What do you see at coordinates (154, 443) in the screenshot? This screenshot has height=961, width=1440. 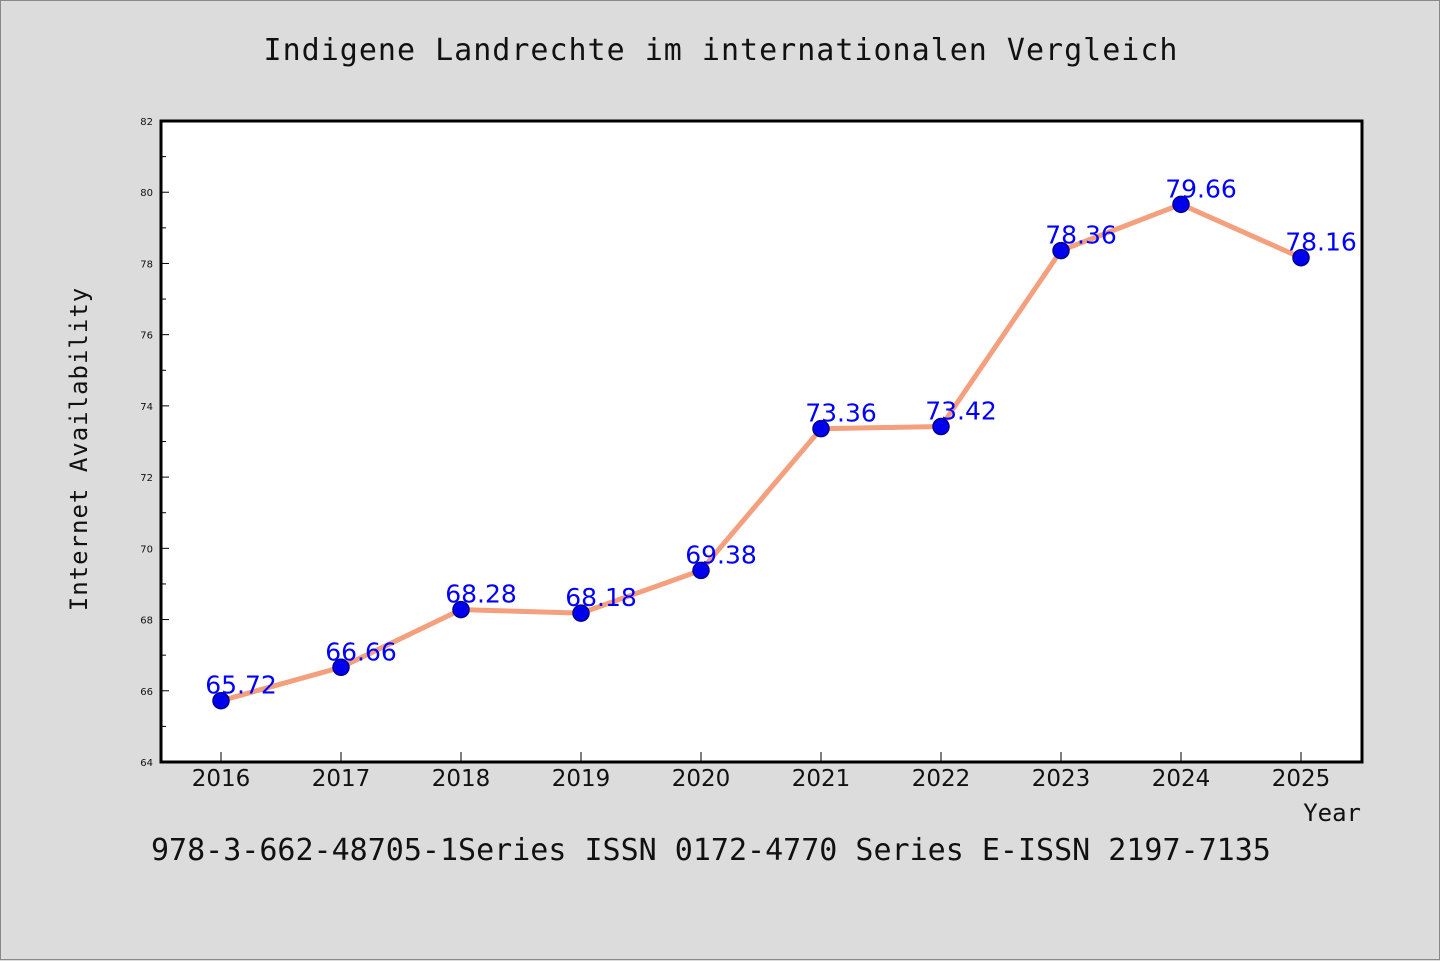 I see `y-axis: 64 66 68 70 72 74 76 78 80 82` at bounding box center [154, 443].